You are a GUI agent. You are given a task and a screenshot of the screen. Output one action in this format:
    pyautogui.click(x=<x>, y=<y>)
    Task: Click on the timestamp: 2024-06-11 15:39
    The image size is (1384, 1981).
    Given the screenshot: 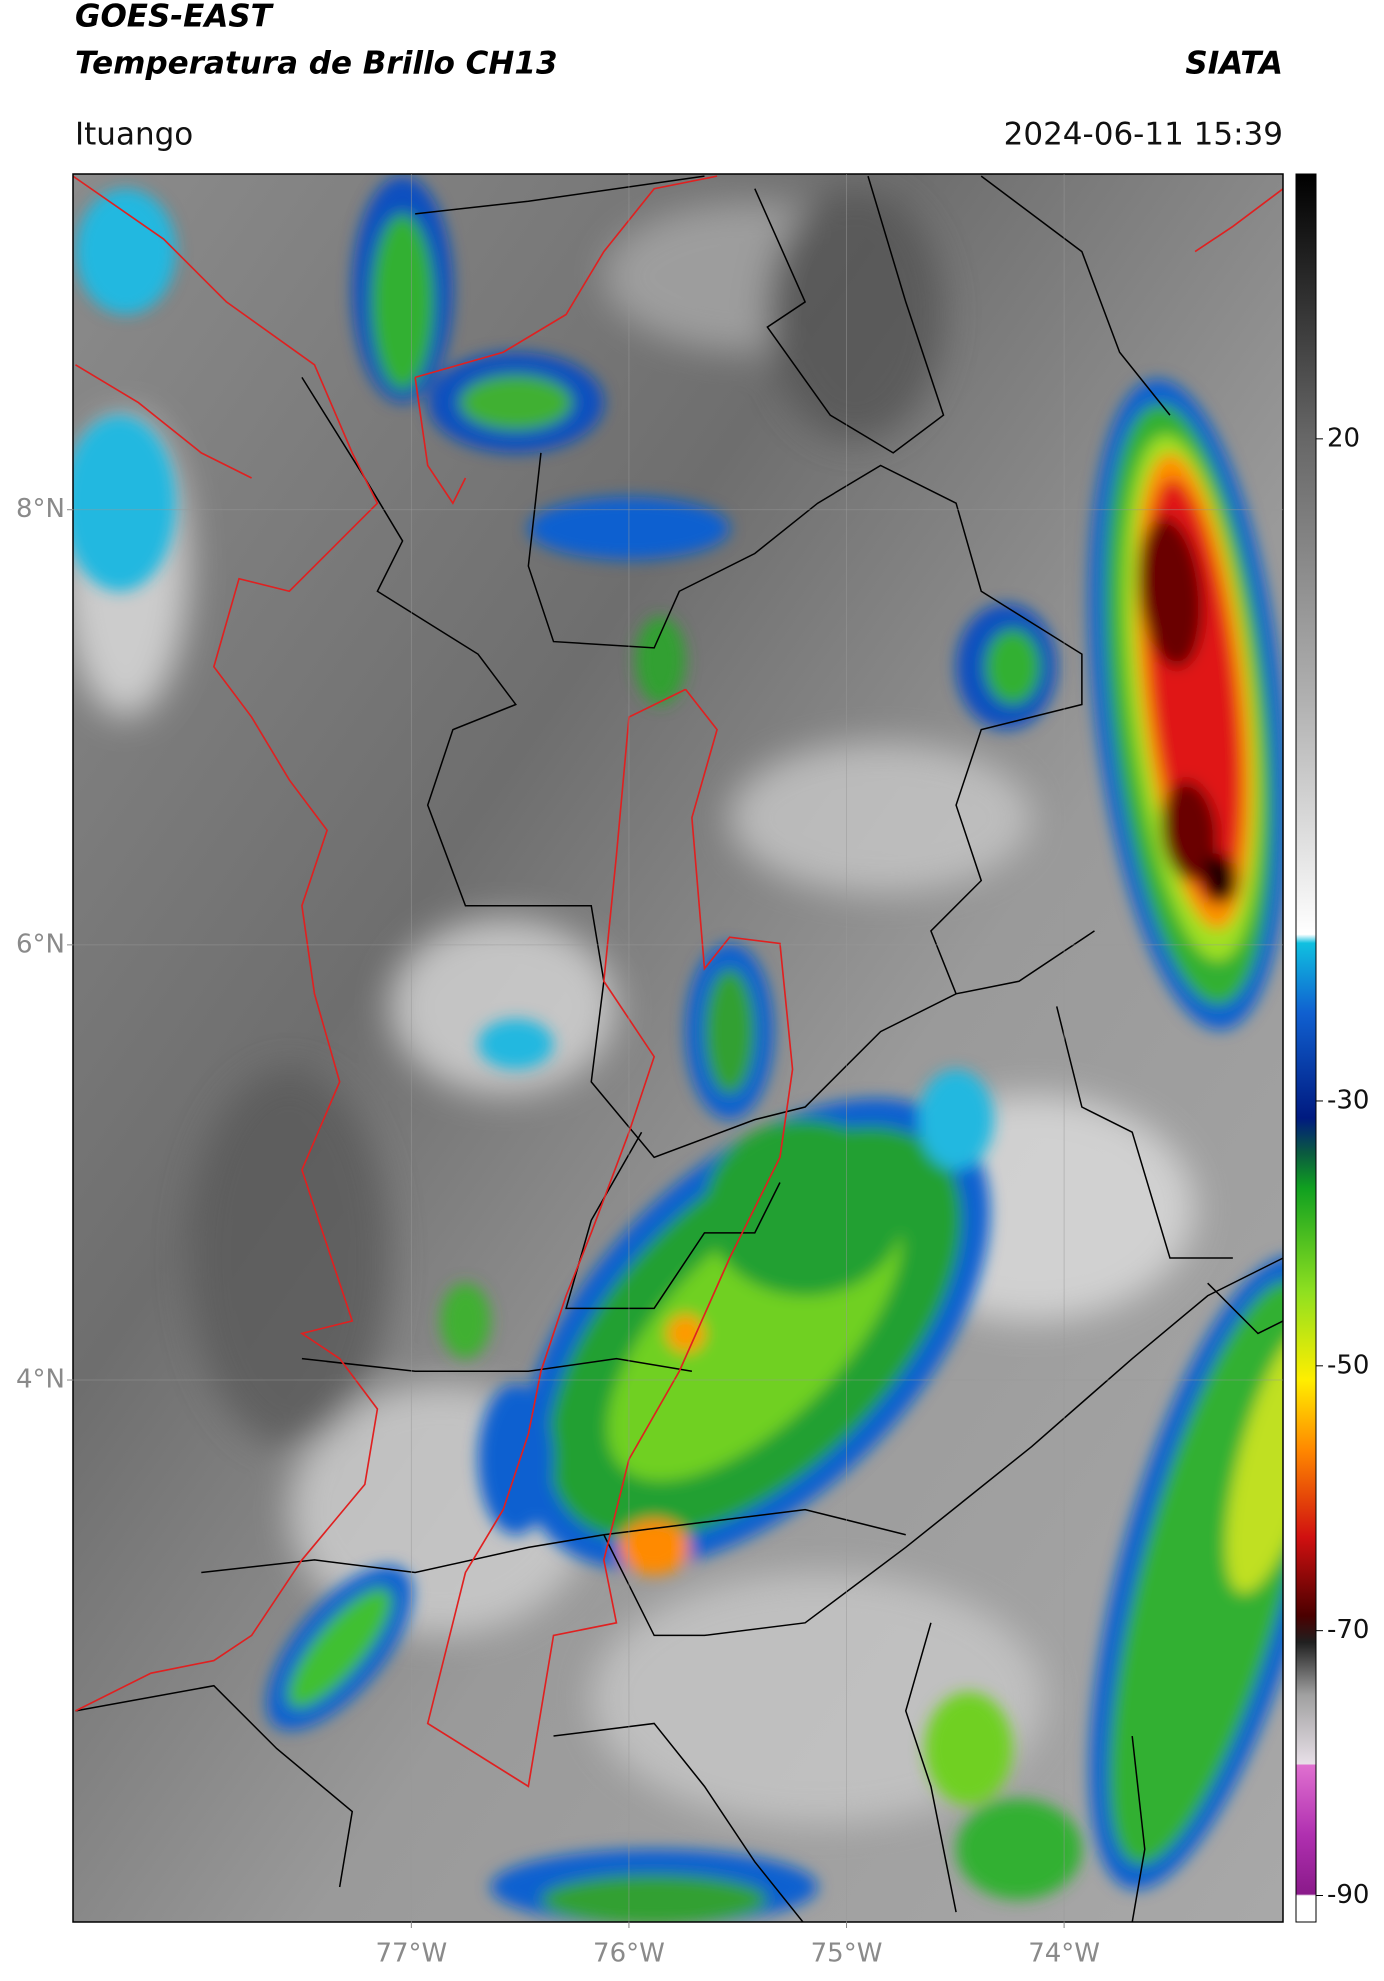 What is the action you would take?
    pyautogui.click(x=1143, y=135)
    